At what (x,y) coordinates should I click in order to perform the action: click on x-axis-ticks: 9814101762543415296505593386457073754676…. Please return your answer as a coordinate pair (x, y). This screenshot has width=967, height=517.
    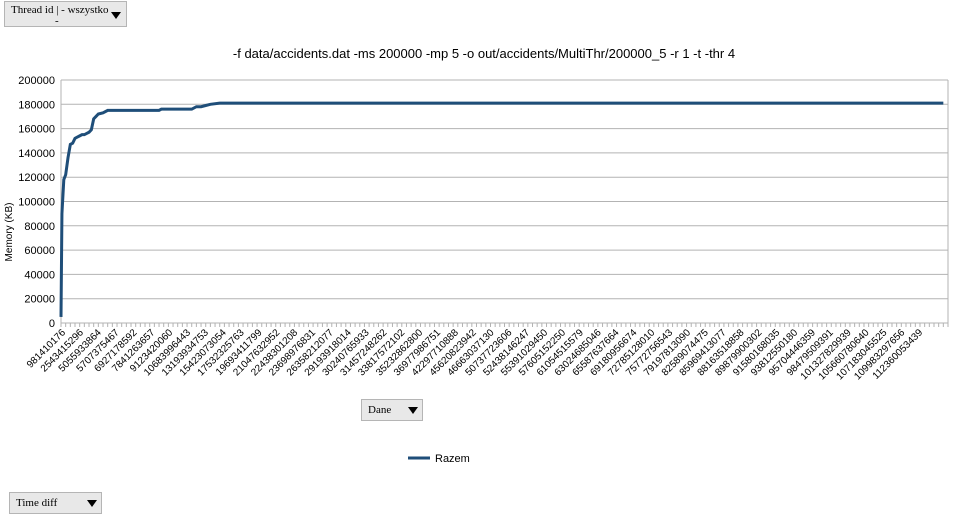
    Looking at the image, I should click on (475, 354).